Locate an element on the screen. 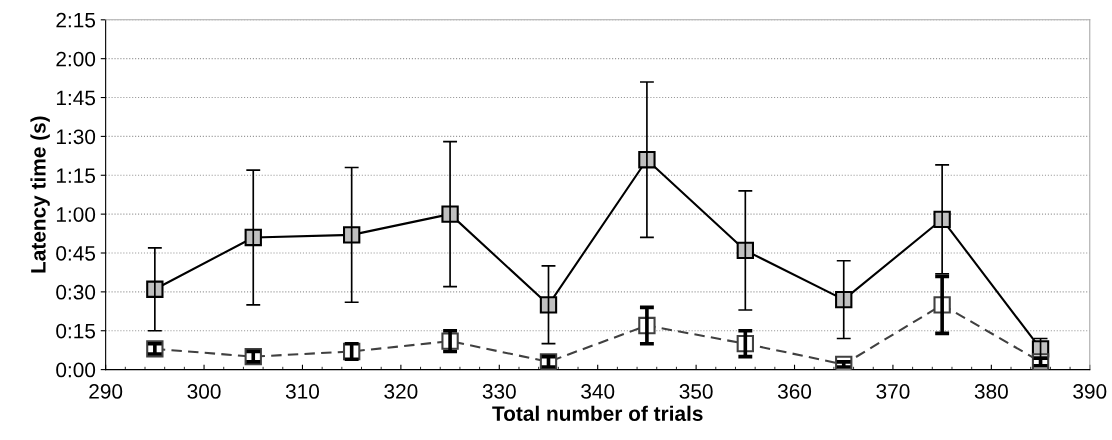  y-tick-label: 1:30 is located at coordinates (76, 137).